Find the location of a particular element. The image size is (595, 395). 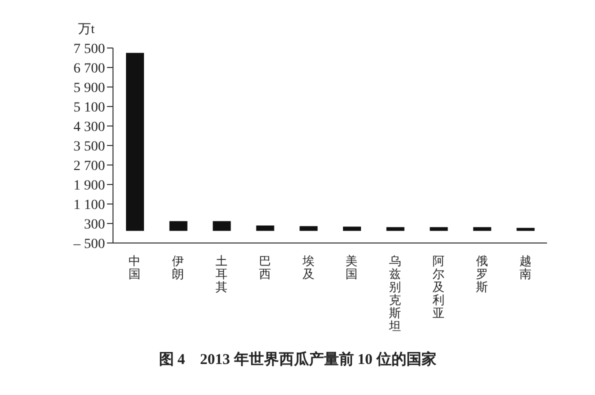

y-tick-label: 1 100 is located at coordinates (89, 205).